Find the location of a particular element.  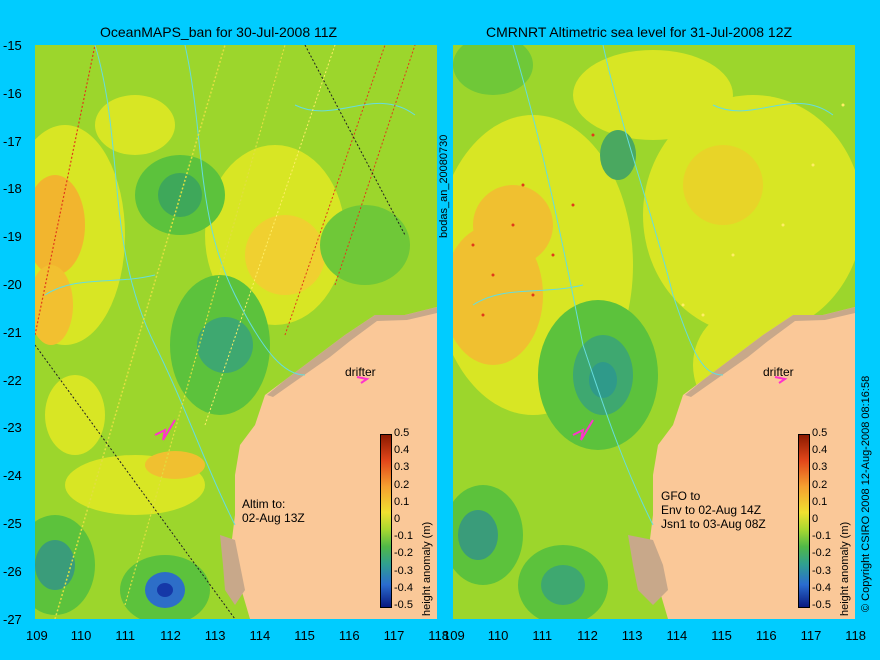

right-colorbar-label: height anomaly (m) is located at coordinates (845, 568).